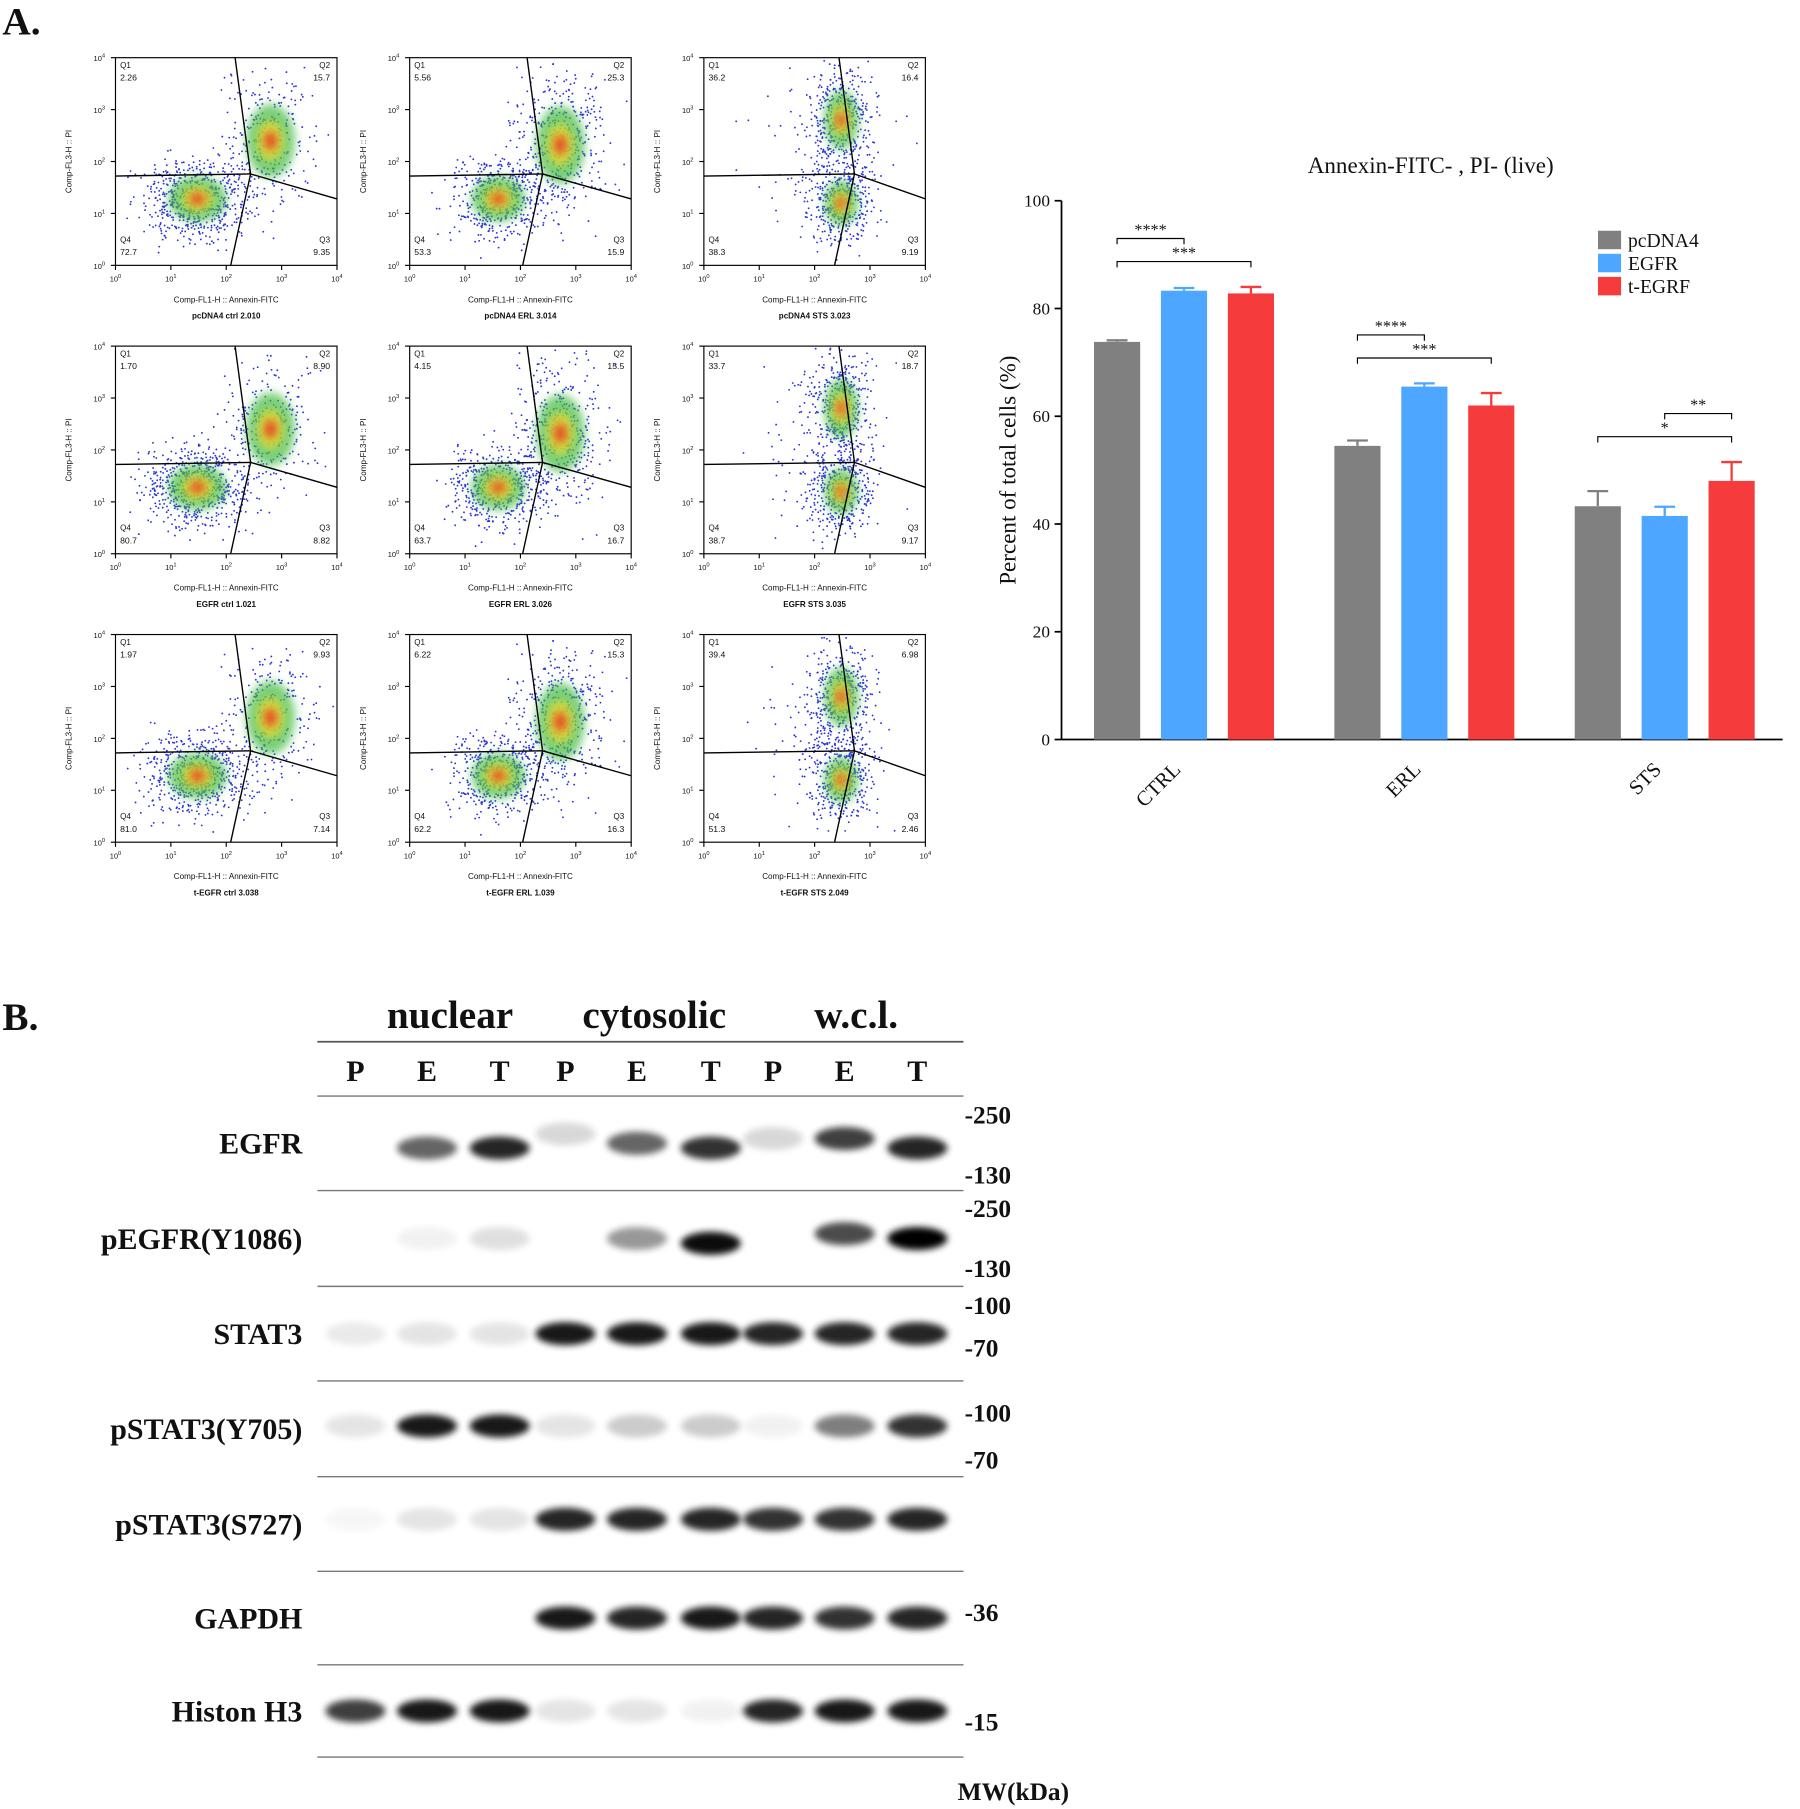 The width and height of the screenshot is (1800, 1809). Describe the element at coordinates (128, 78) in the screenshot. I see `quadrant-value: 2.26` at that location.